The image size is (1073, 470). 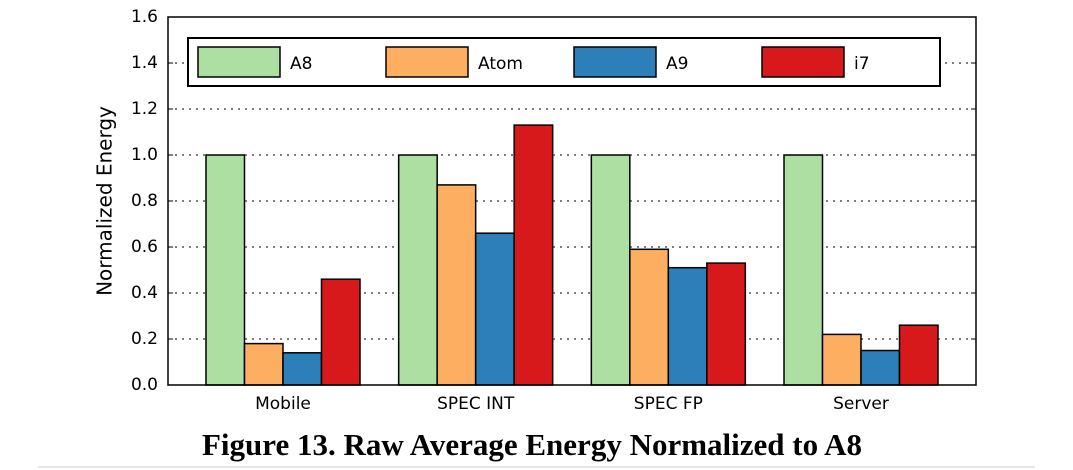 I want to click on legend-label: A8, so click(x=301, y=64).